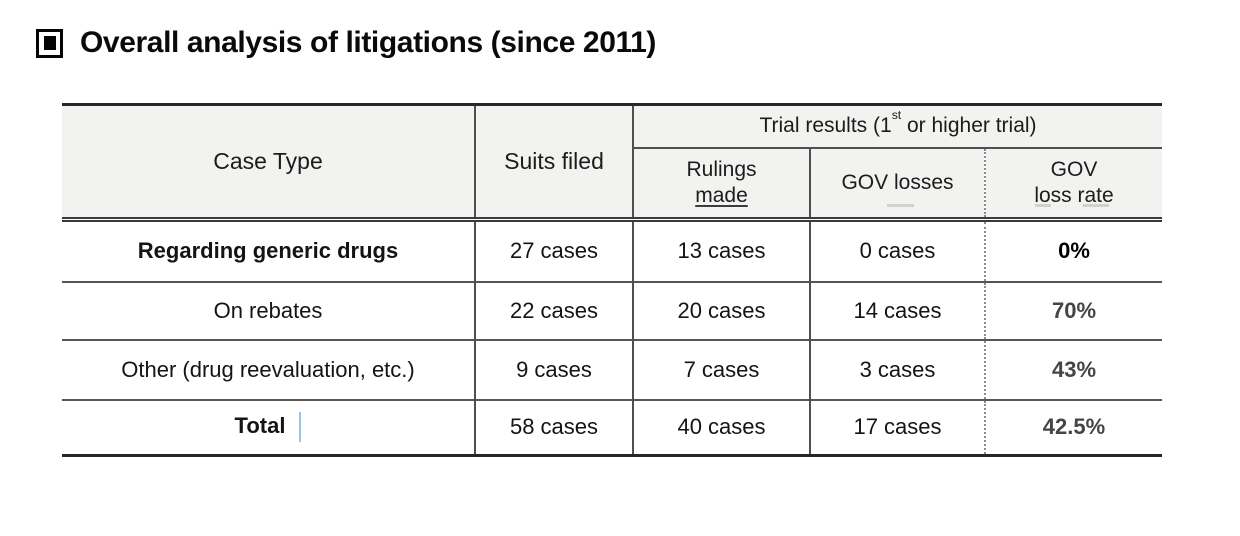 This screenshot has width=1240, height=536. I want to click on cell-rulings-made: 7 cases, so click(721, 369).